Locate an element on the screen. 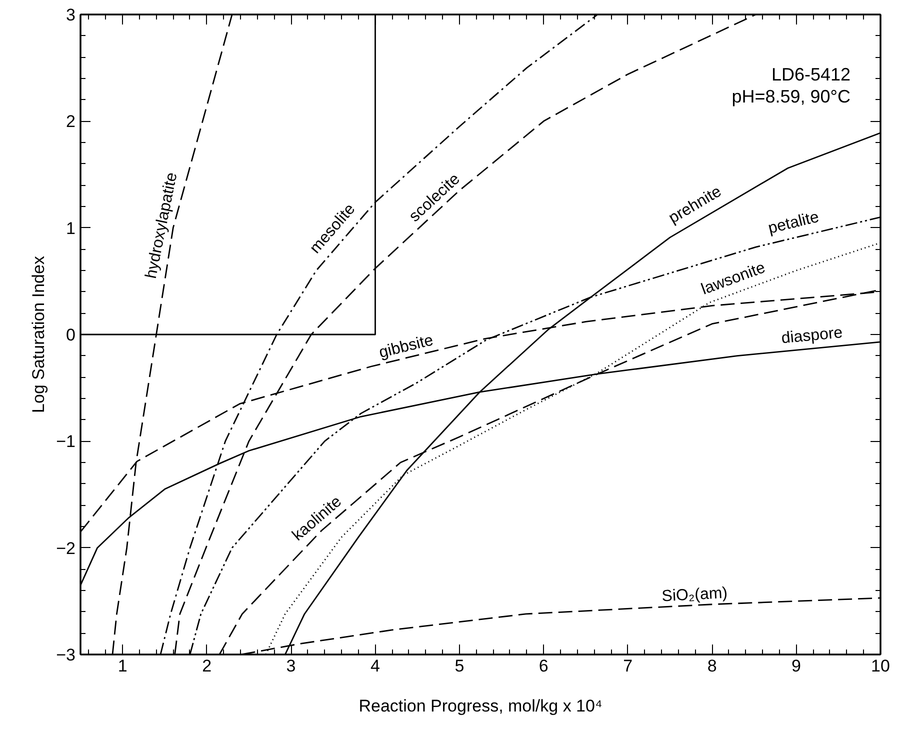 This screenshot has height=755, width=908. x-tick-label: 5 is located at coordinates (459, 666).